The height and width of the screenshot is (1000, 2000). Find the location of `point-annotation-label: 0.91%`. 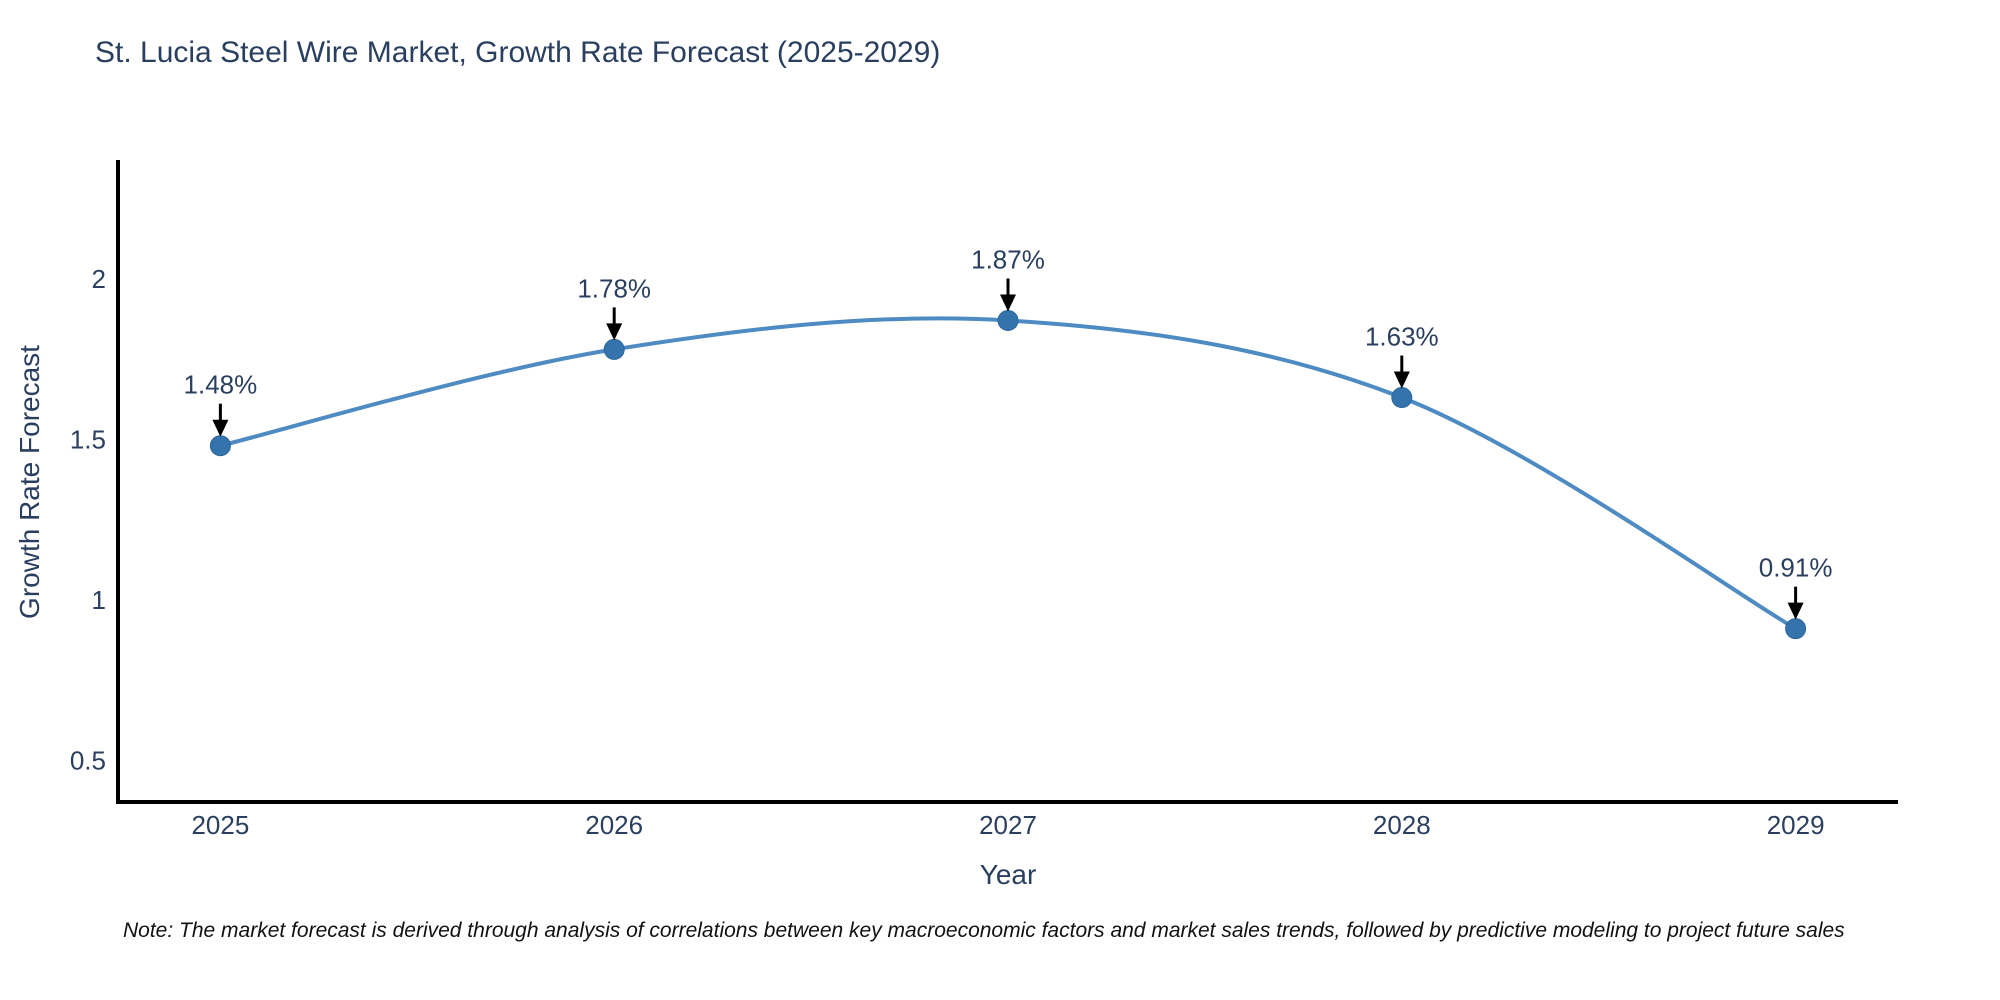

point-annotation-label: 0.91% is located at coordinates (1796, 568).